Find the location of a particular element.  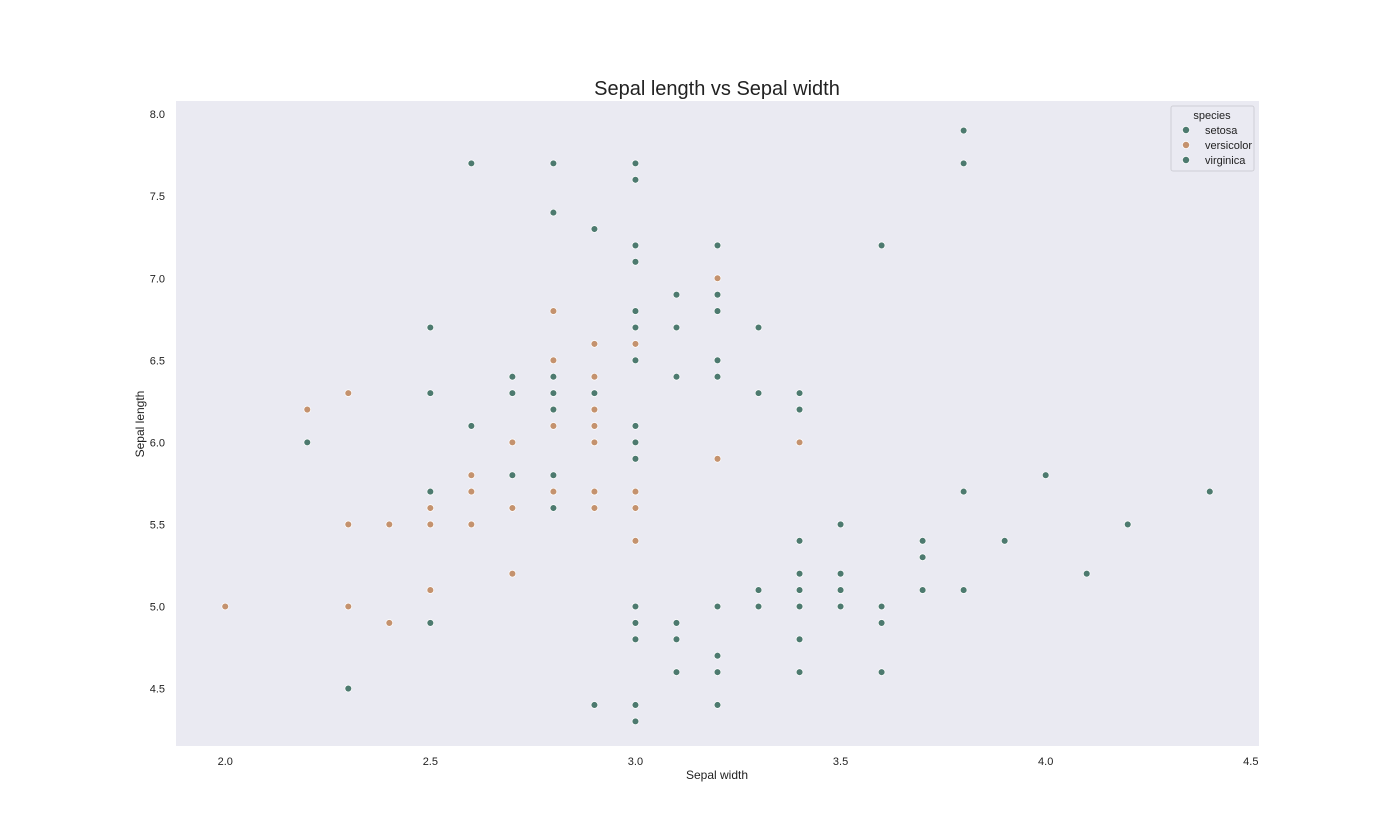

y-tick-label: 5.0 is located at coordinates (157, 607).